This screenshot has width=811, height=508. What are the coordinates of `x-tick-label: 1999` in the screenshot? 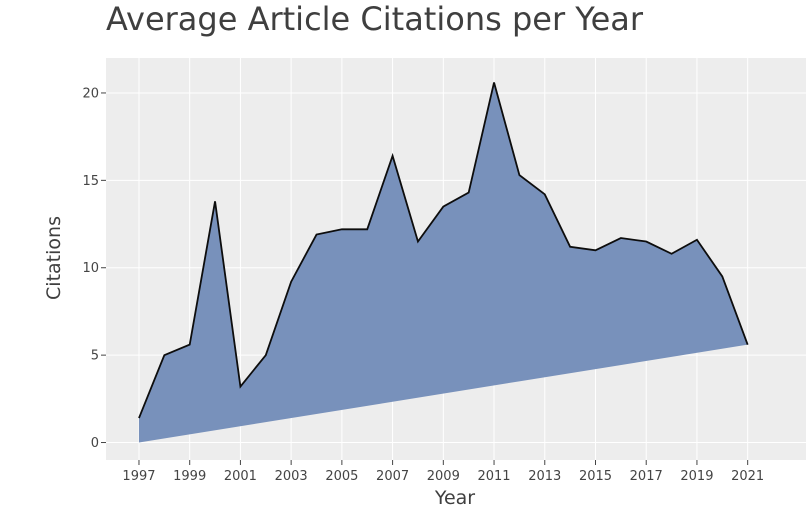 It's located at (189, 476).